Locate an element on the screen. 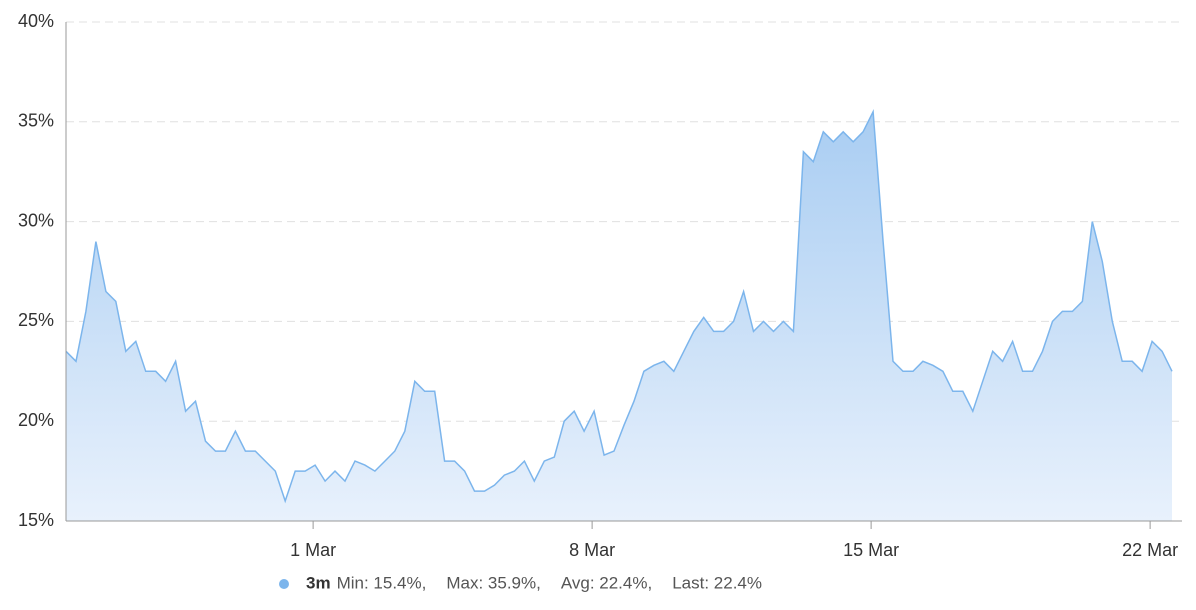 This screenshot has height=610, width=1196. legend-stat: Avg: 22.4%, is located at coordinates (606, 582).